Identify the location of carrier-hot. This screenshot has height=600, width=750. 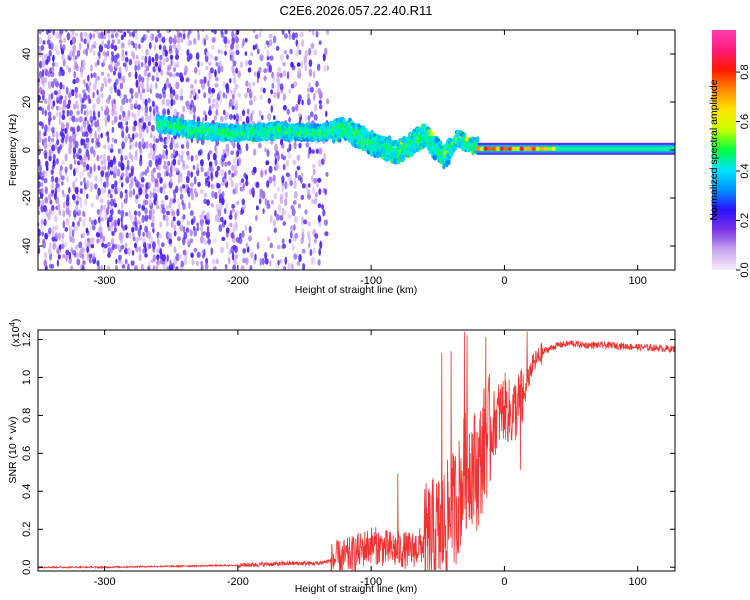
(493, 148).